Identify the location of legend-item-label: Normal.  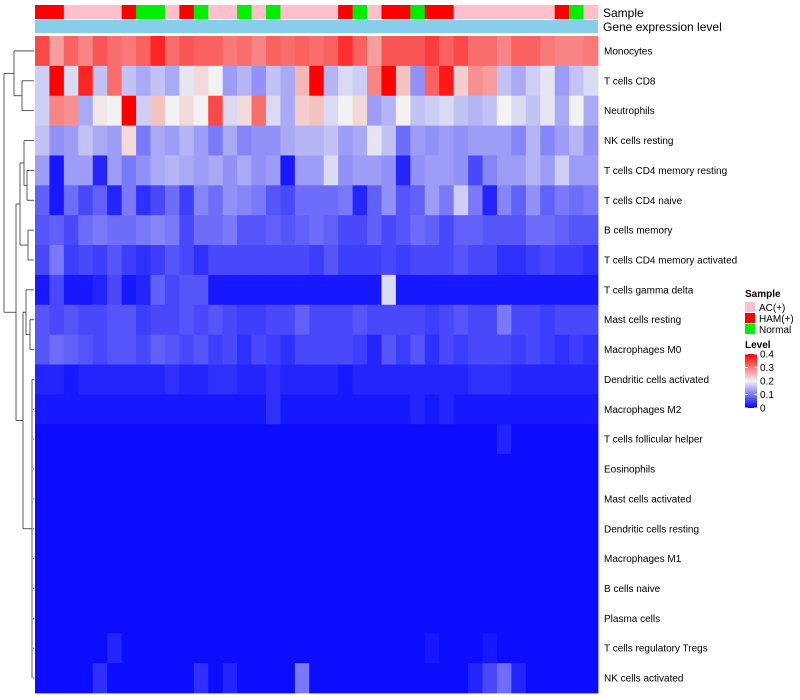
(775, 330).